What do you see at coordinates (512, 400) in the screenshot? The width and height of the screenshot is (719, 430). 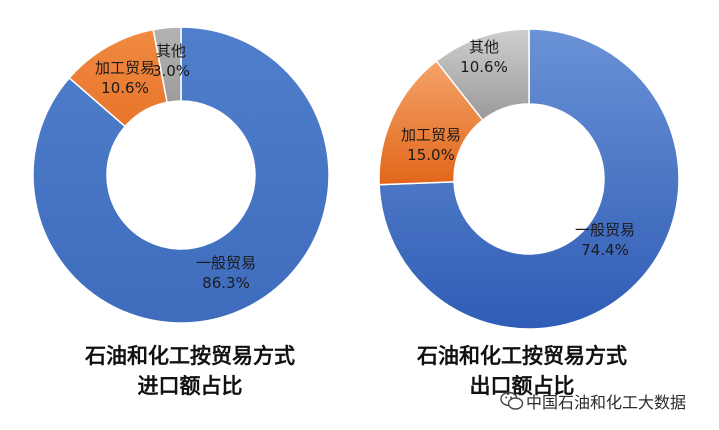 I see `wechat-icon` at bounding box center [512, 400].